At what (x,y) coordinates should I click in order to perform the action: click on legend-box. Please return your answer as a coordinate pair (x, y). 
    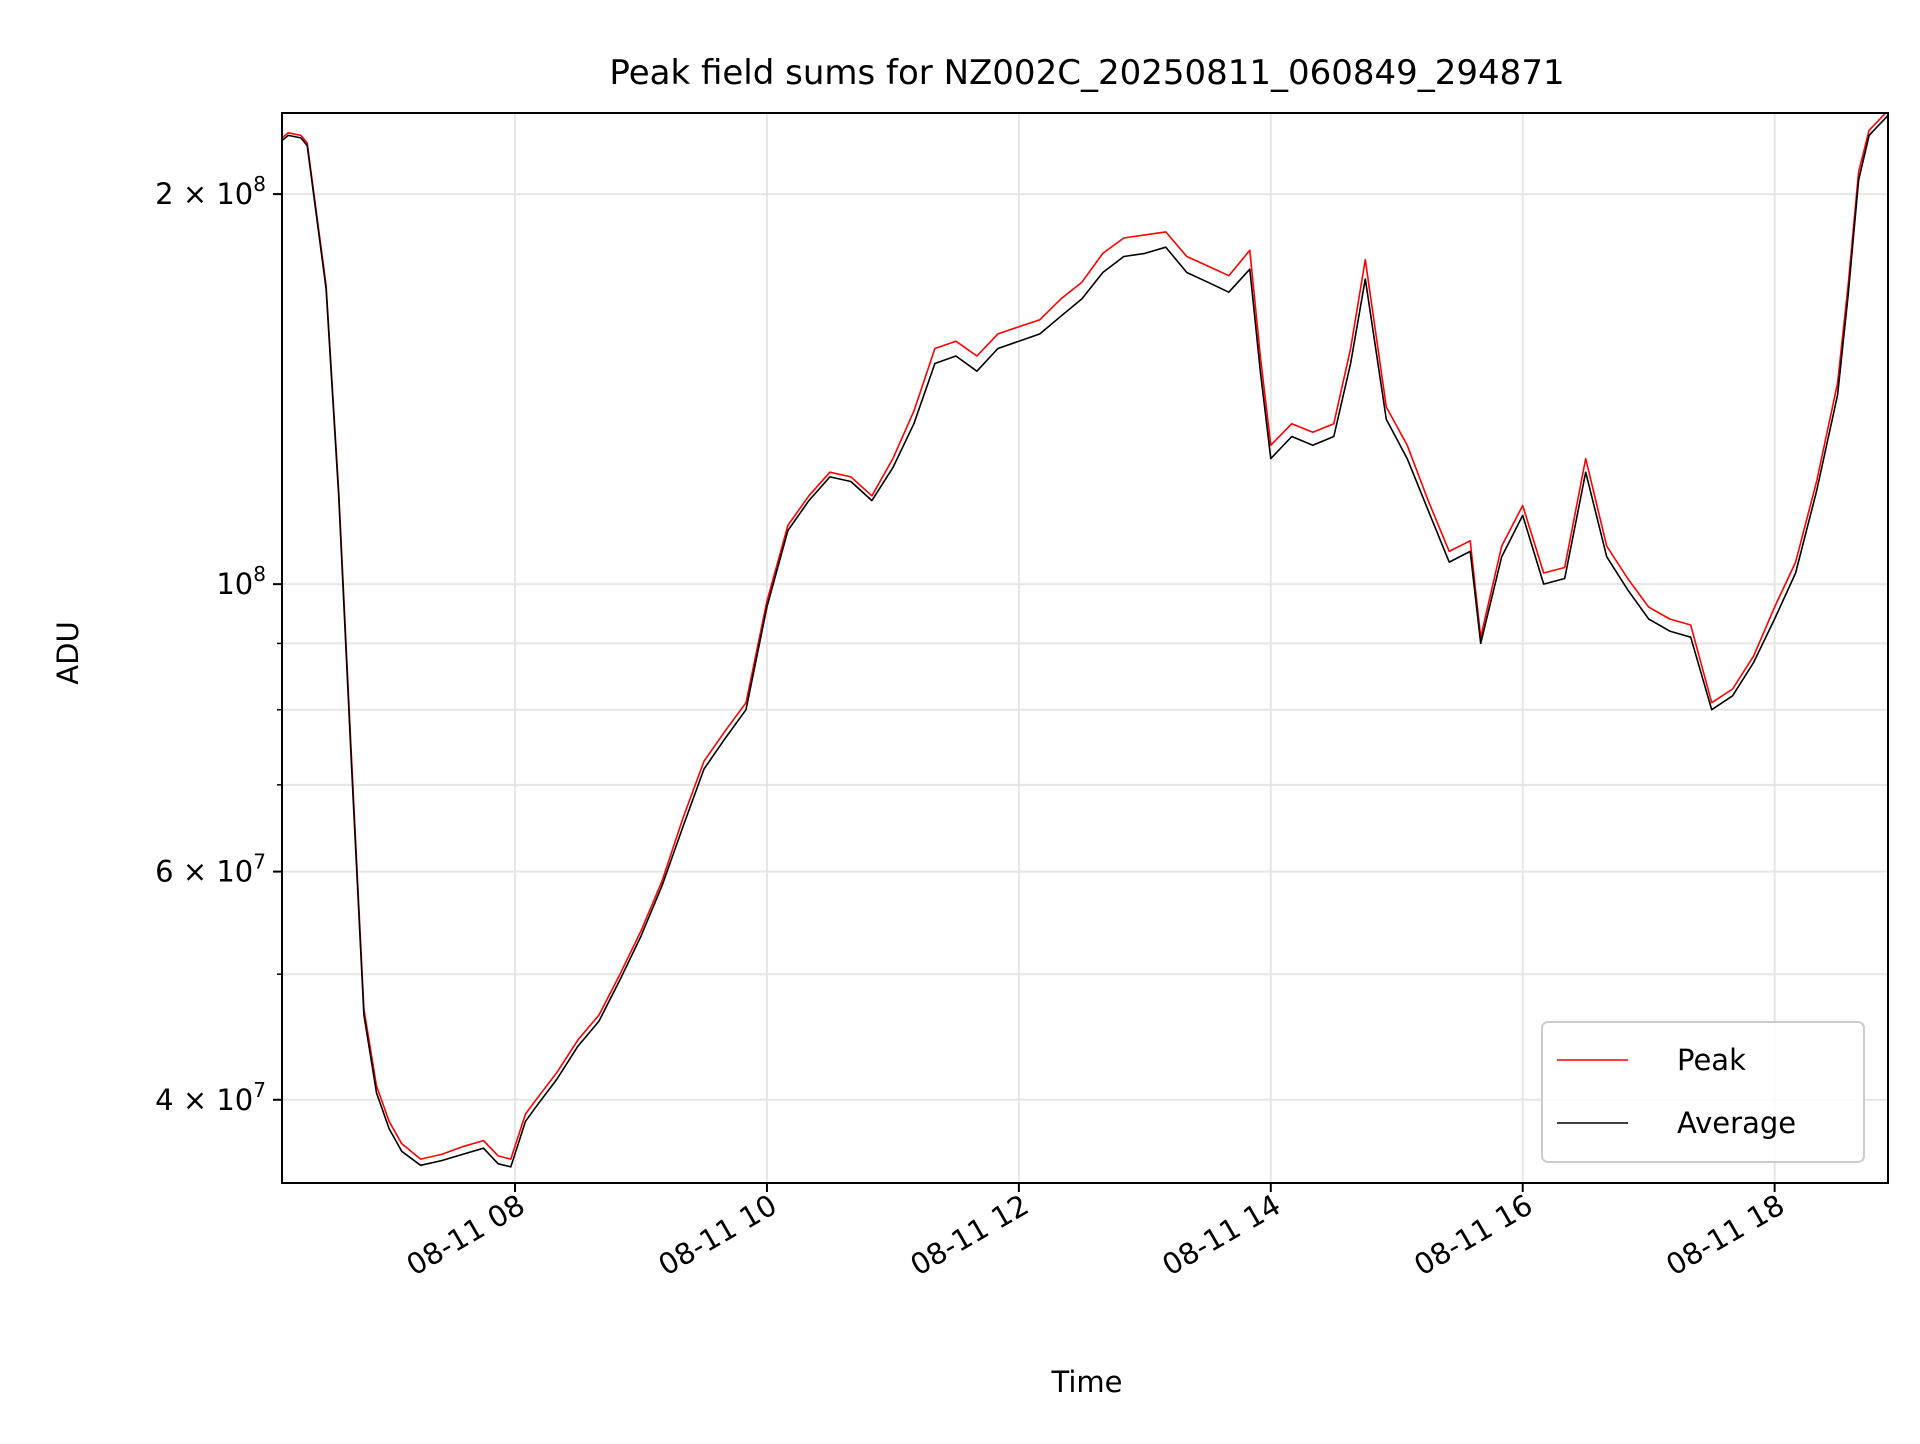
    Looking at the image, I should click on (1703, 1092).